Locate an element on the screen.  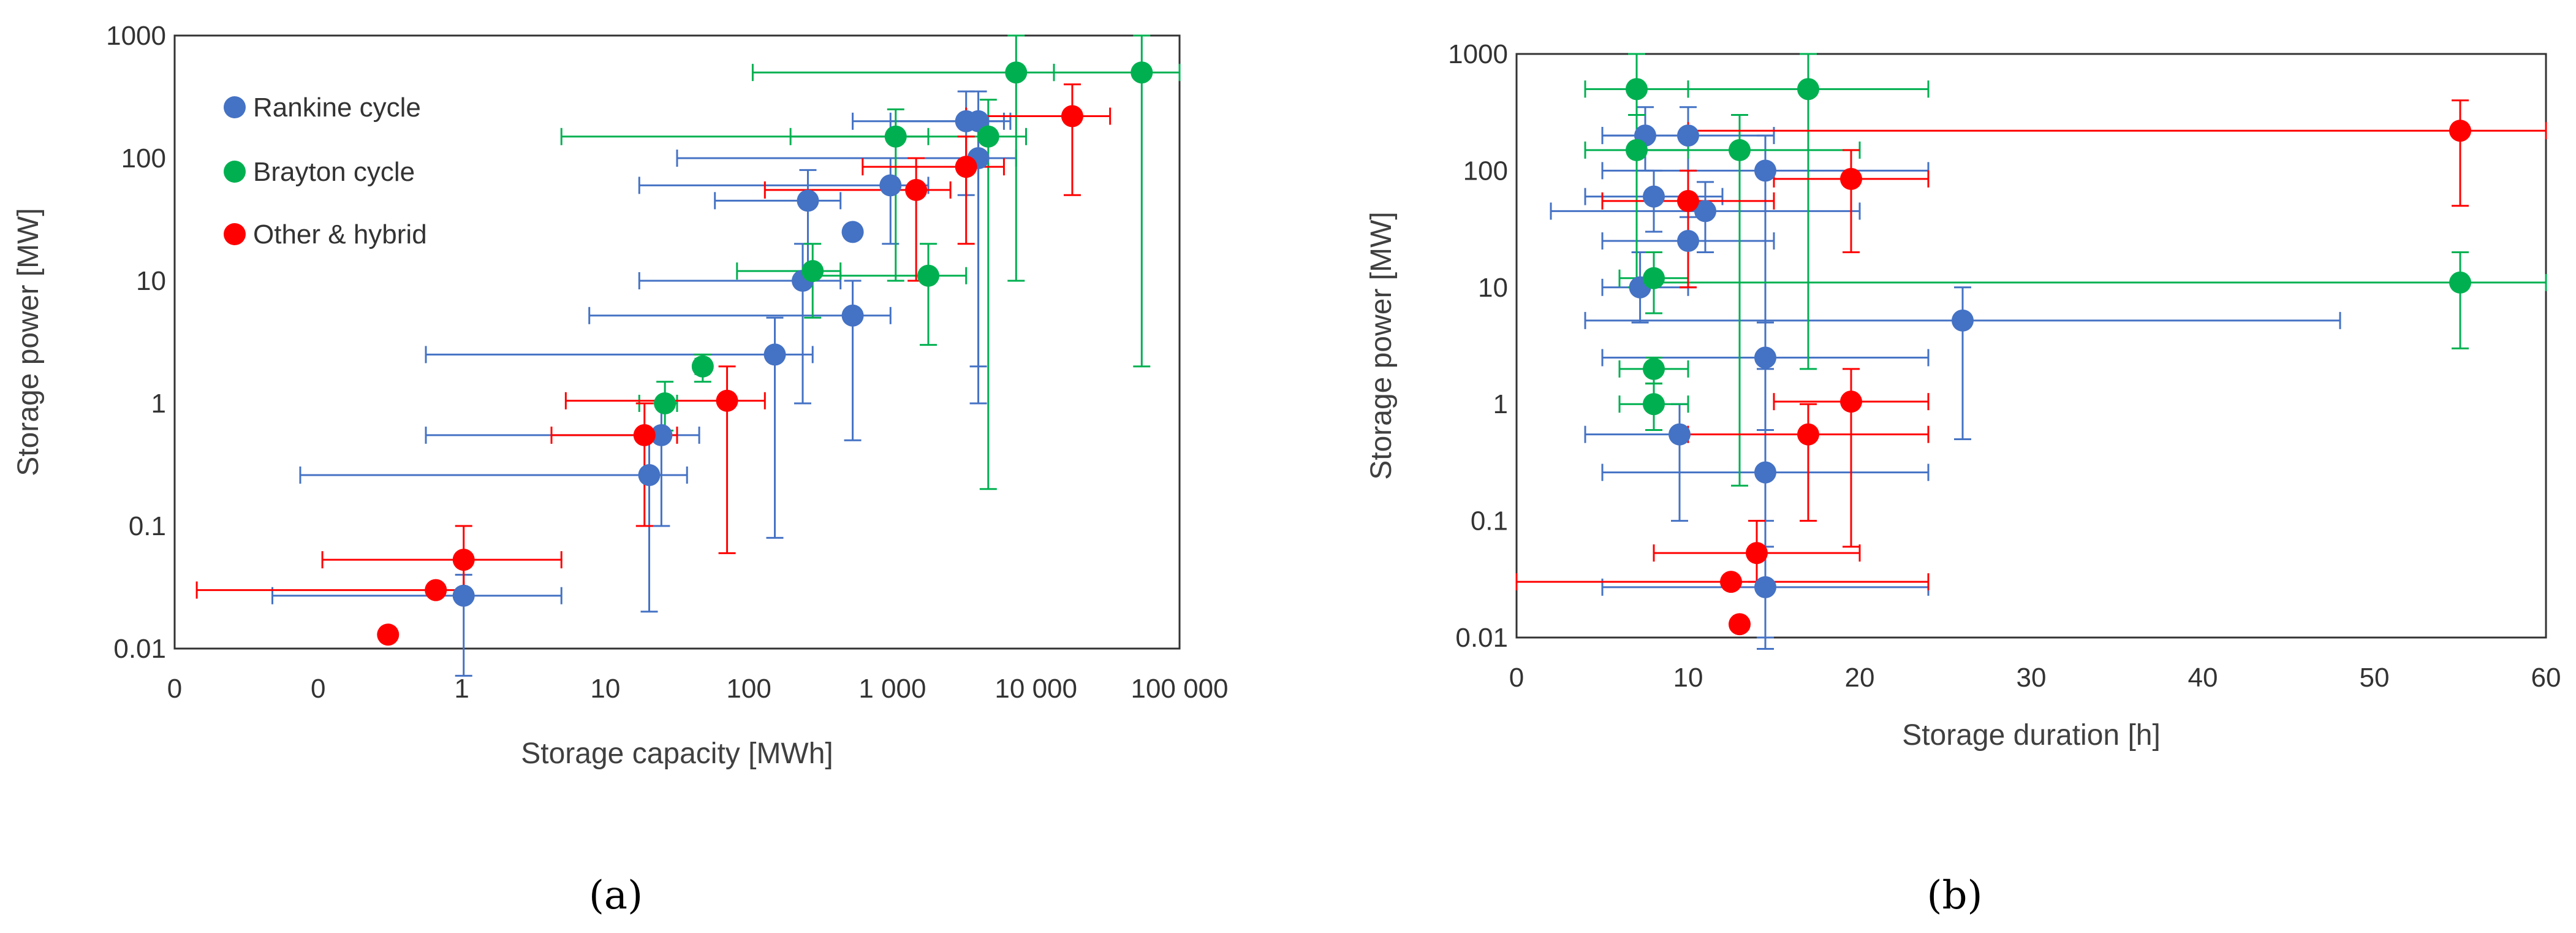
legend-marker-rankine is located at coordinates (235, 107).